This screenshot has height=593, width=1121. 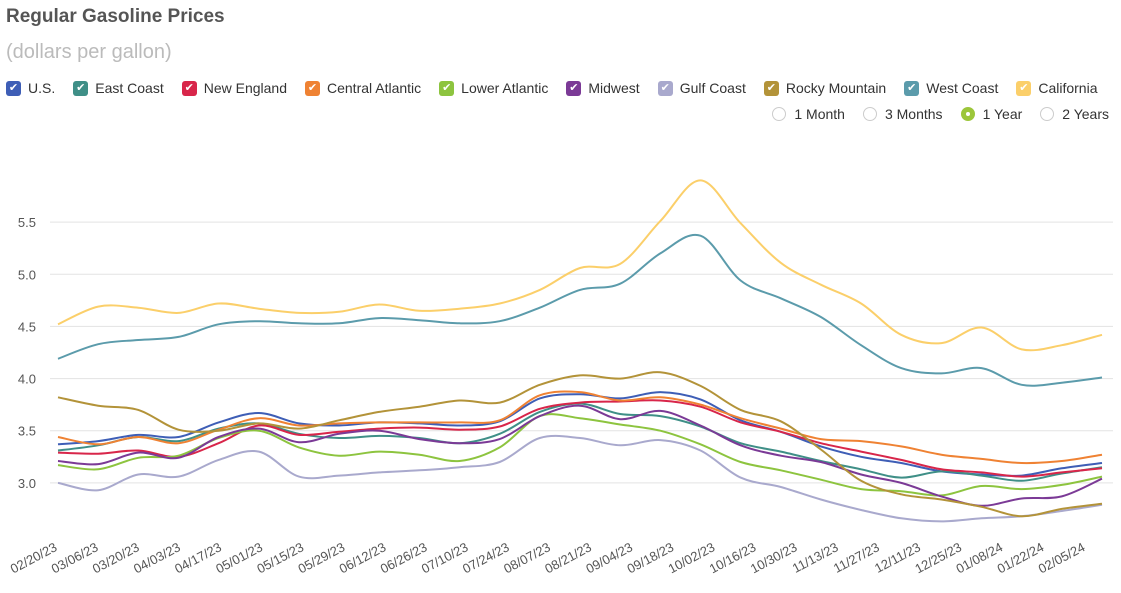 What do you see at coordinates (1085, 114) in the screenshot?
I see `range-label: 2 Years` at bounding box center [1085, 114].